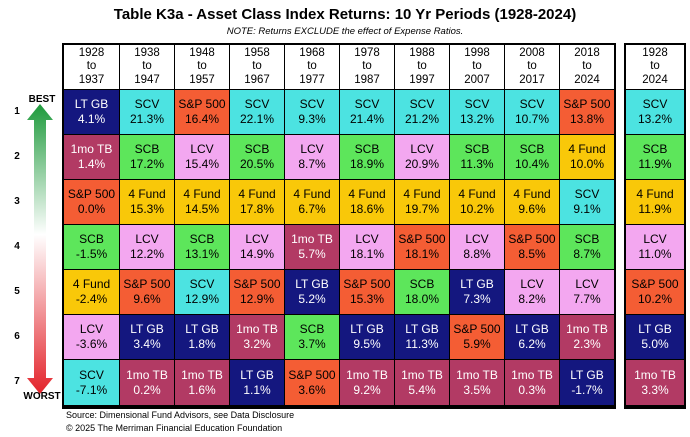 This screenshot has width=690, height=437. What do you see at coordinates (147, 382) in the screenshot?
I see `data-cell: 1mo TB 0.2%` at bounding box center [147, 382].